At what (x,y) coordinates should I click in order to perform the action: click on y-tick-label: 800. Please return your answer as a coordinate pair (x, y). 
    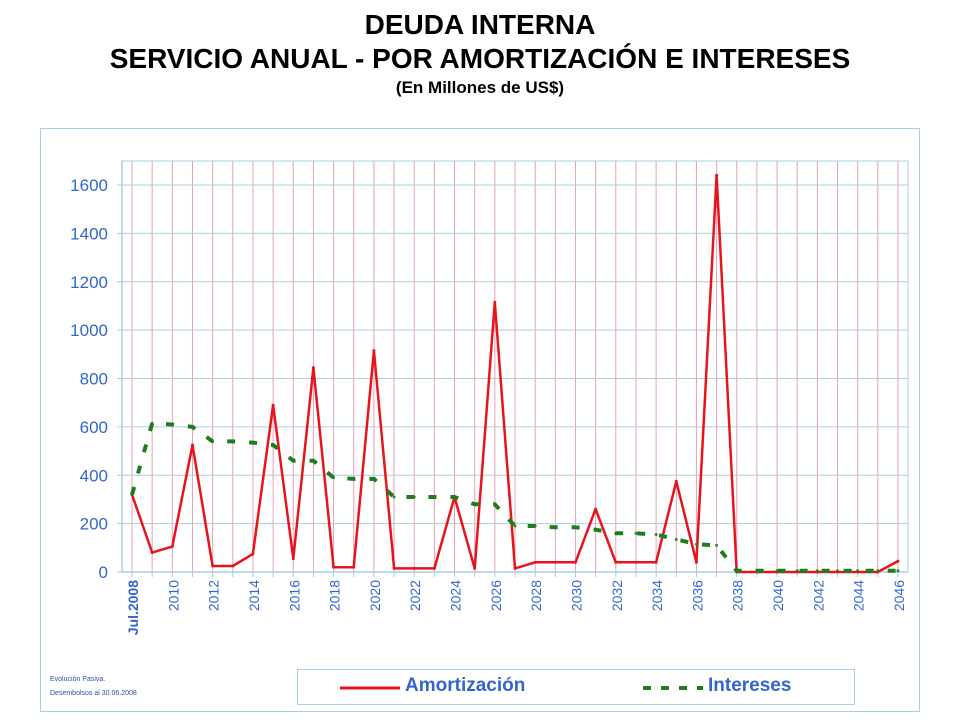
    Looking at the image, I should click on (94, 379).